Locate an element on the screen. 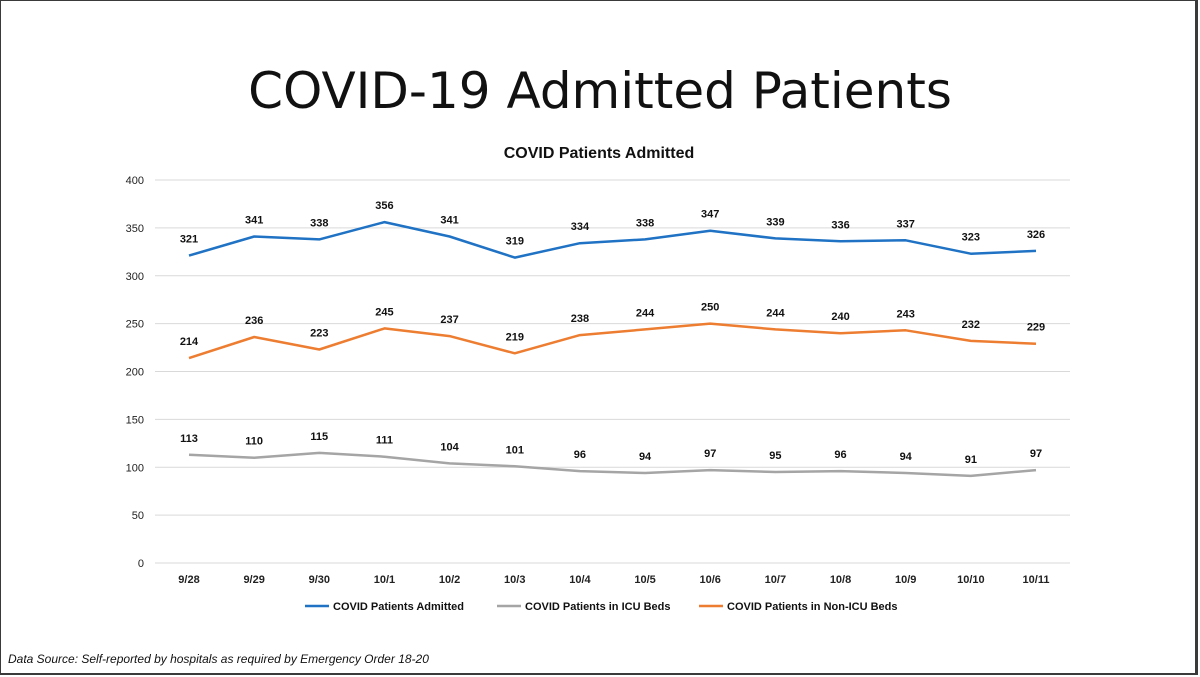 Image resolution: width=1200 pixels, height=677 pixels. y-tick-label: 350 is located at coordinates (135, 229).